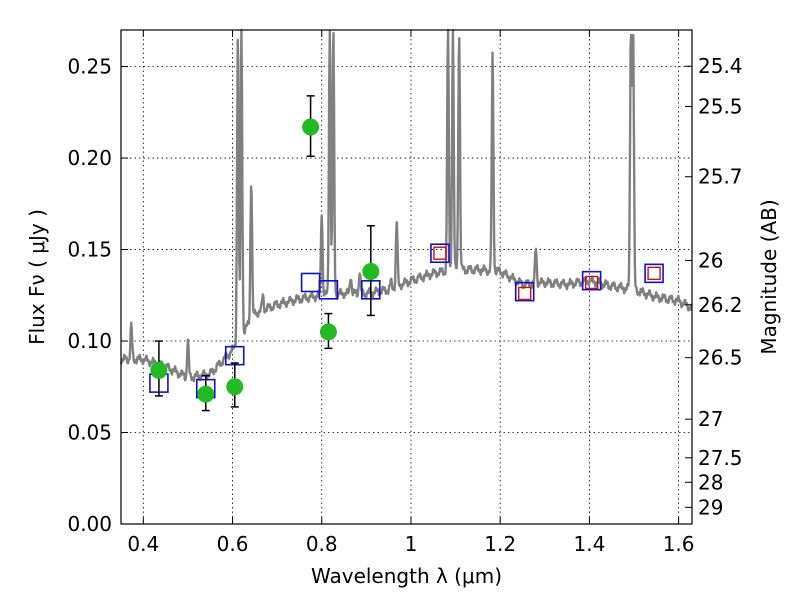 The height and width of the screenshot is (600, 800). What do you see at coordinates (89, 67) in the screenshot?
I see `y-tick-label: 0.25` at bounding box center [89, 67].